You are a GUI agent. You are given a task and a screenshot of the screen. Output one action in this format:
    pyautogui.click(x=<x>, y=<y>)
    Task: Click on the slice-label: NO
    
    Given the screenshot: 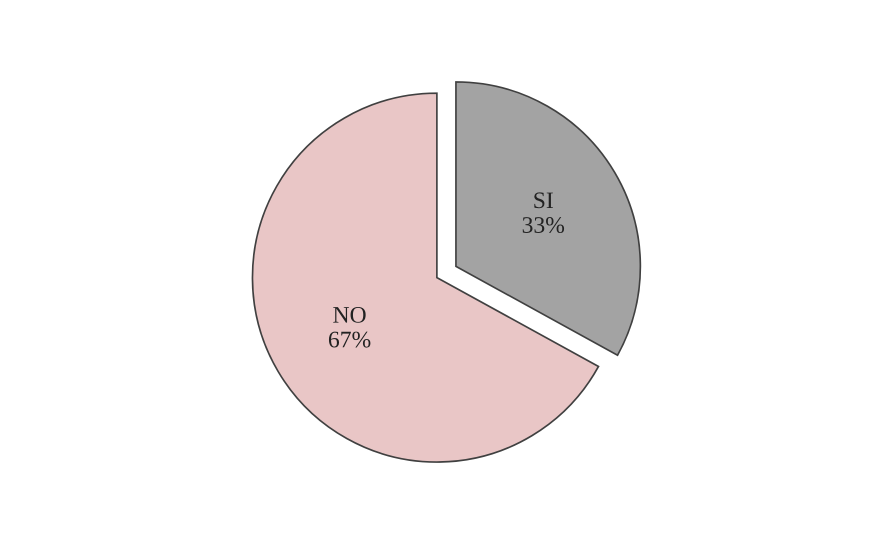 What is the action you would take?
    pyautogui.click(x=349, y=314)
    